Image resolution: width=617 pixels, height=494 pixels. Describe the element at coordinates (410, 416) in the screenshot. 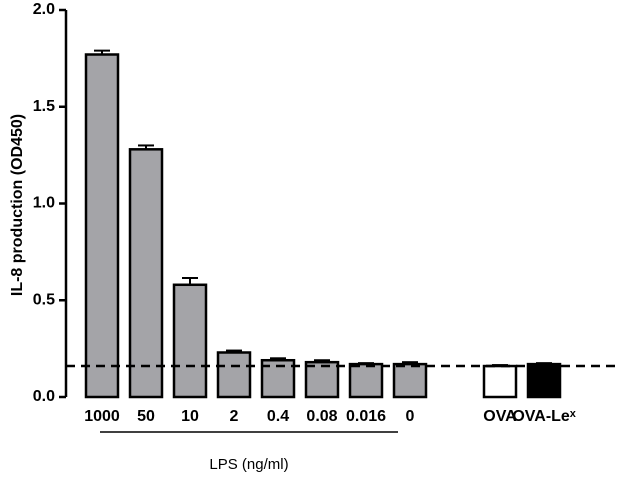

I see `x-tick-label: 0` at that location.